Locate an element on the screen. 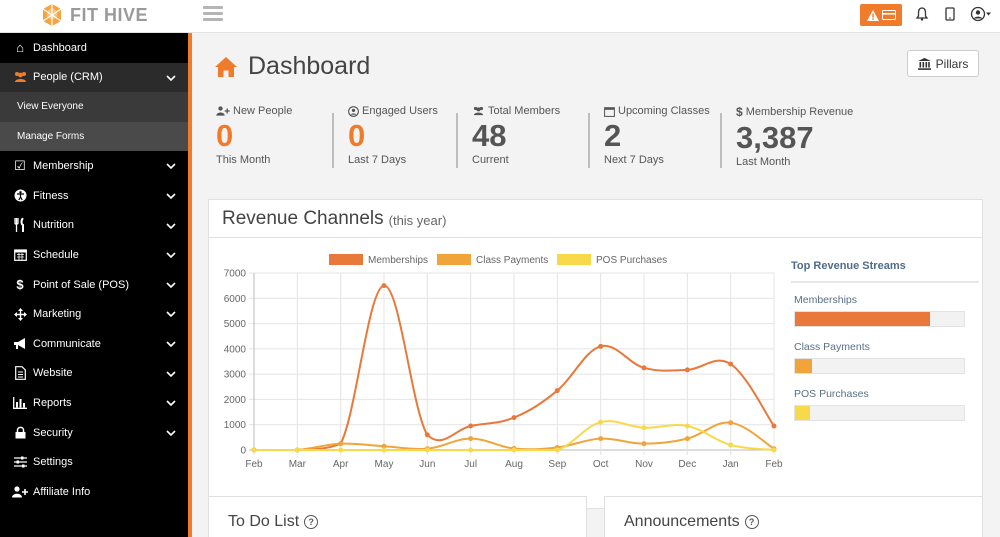  pillars-button: Pillars is located at coordinates (943, 63).